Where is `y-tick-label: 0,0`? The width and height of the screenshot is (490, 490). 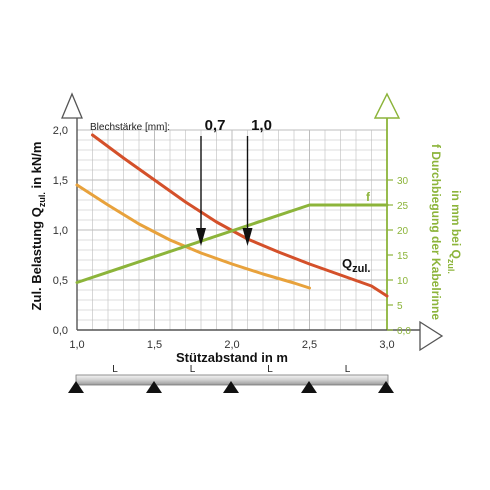 y-tick-label: 0,0 is located at coordinates (60, 331).